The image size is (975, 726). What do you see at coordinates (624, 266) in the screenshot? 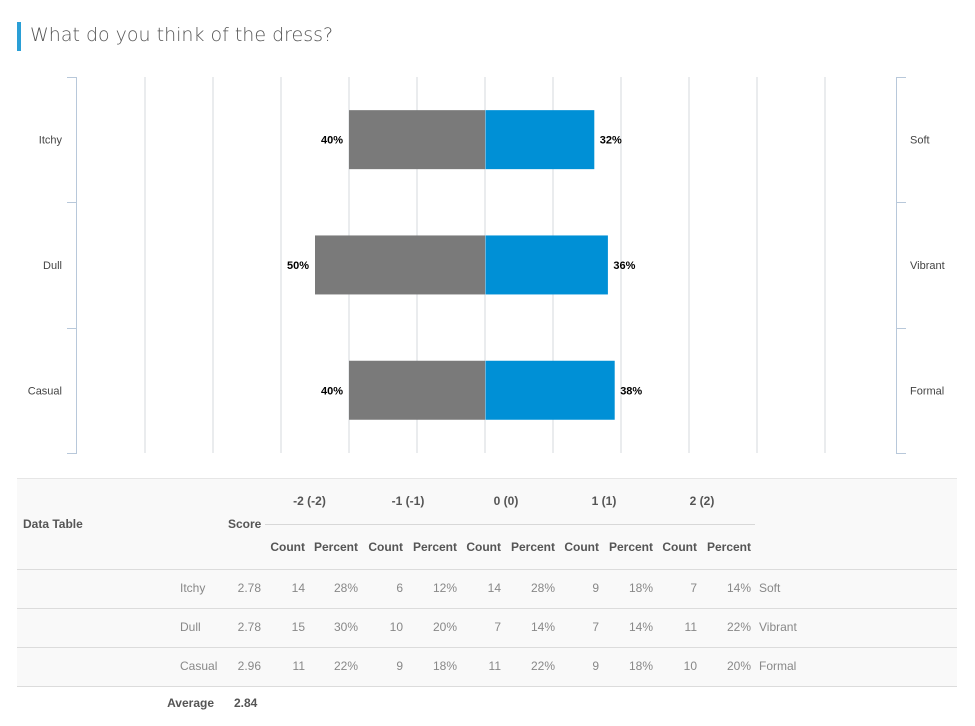
I see `bar-label-positive: 36%` at bounding box center [624, 266].